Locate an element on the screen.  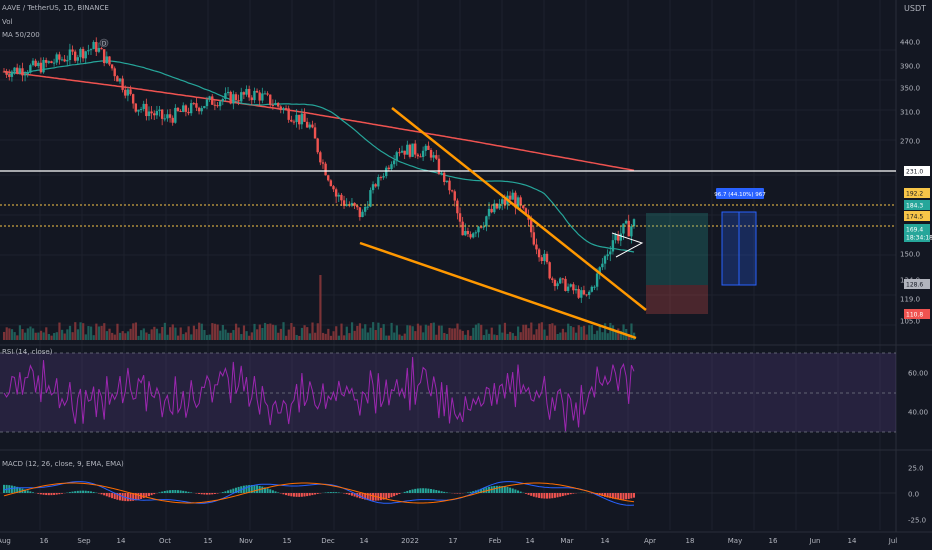
time-tick: 14 is located at coordinates (852, 541).